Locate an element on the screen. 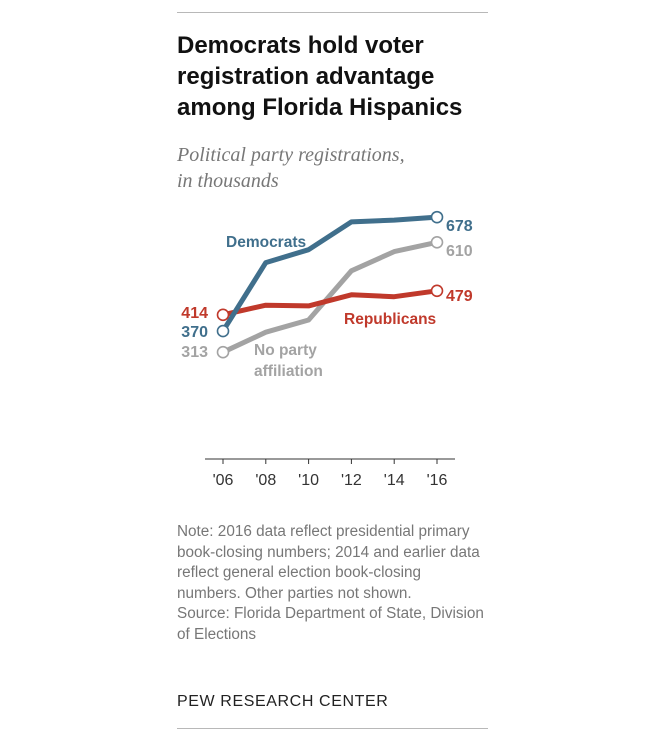 The image size is (663, 742). x-tick-label: '10 is located at coordinates (308, 480).